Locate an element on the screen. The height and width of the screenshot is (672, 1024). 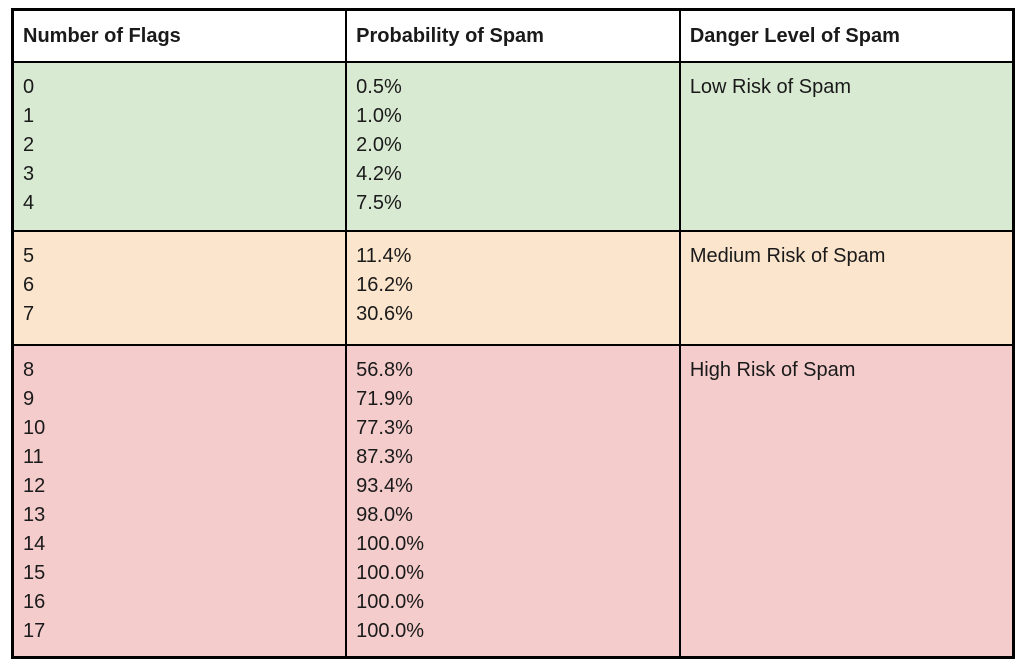
column-header-probability-of-spam: Probability of Spam is located at coordinates (513, 35).